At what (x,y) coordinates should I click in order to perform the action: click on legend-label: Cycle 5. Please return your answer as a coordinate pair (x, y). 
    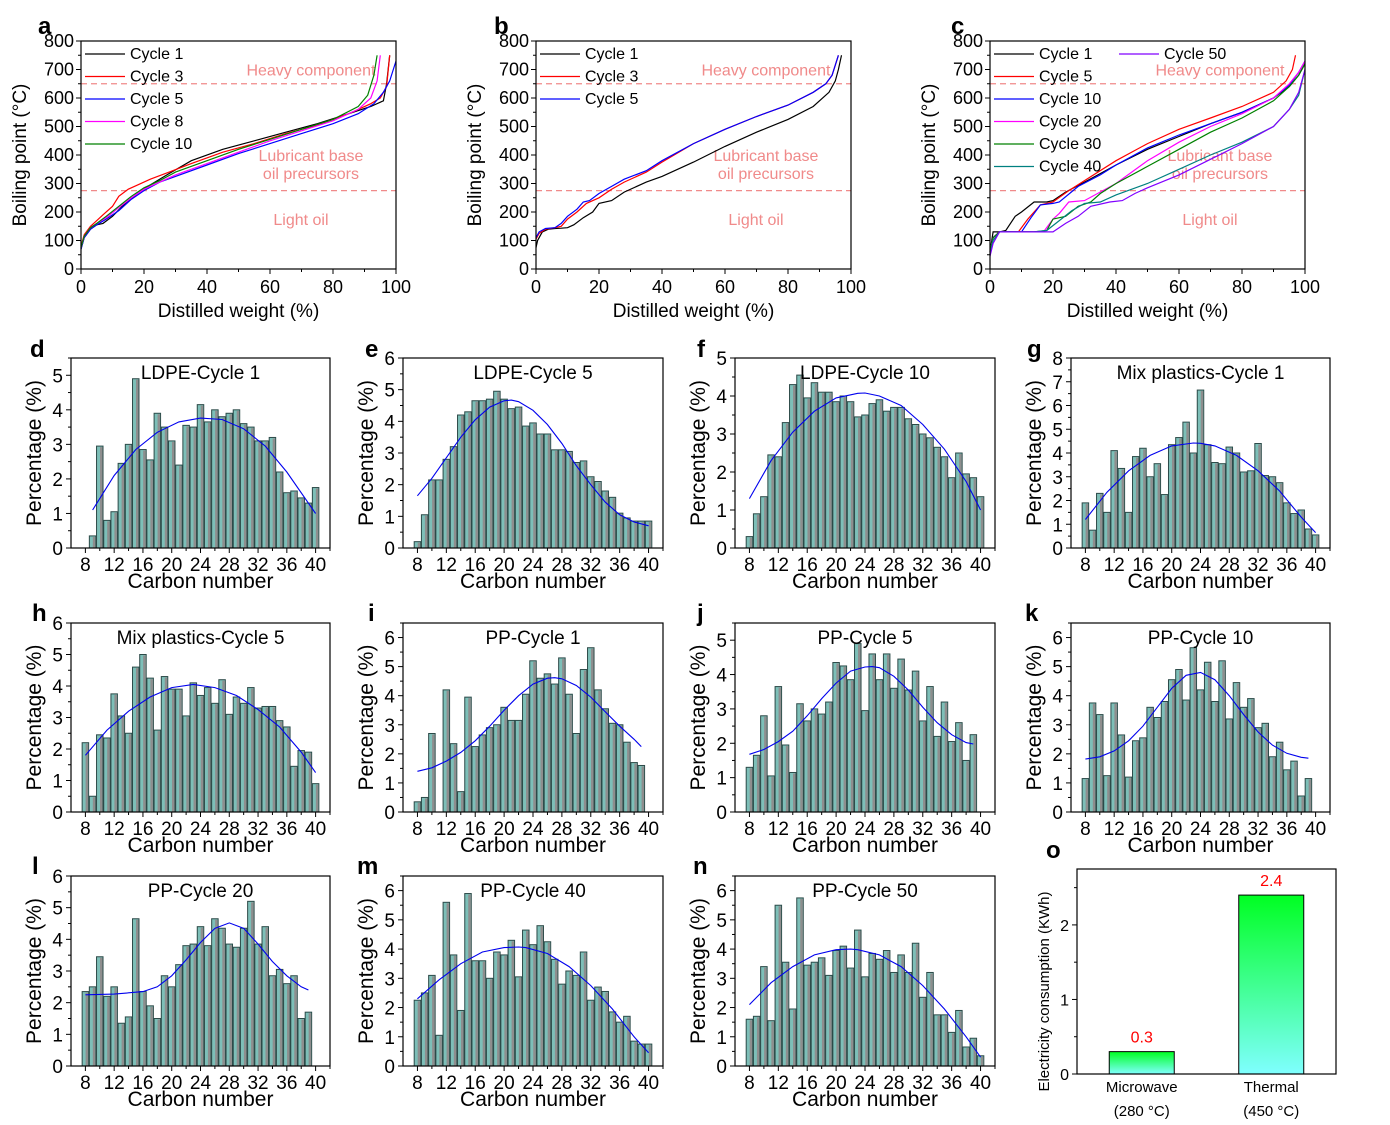
    Looking at the image, I should click on (611, 99).